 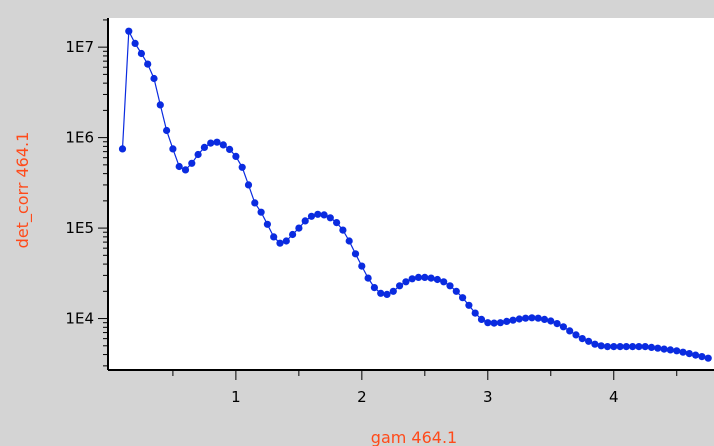 I want to click on y-axis-label: det_corr 464.1, so click(x=23, y=190).